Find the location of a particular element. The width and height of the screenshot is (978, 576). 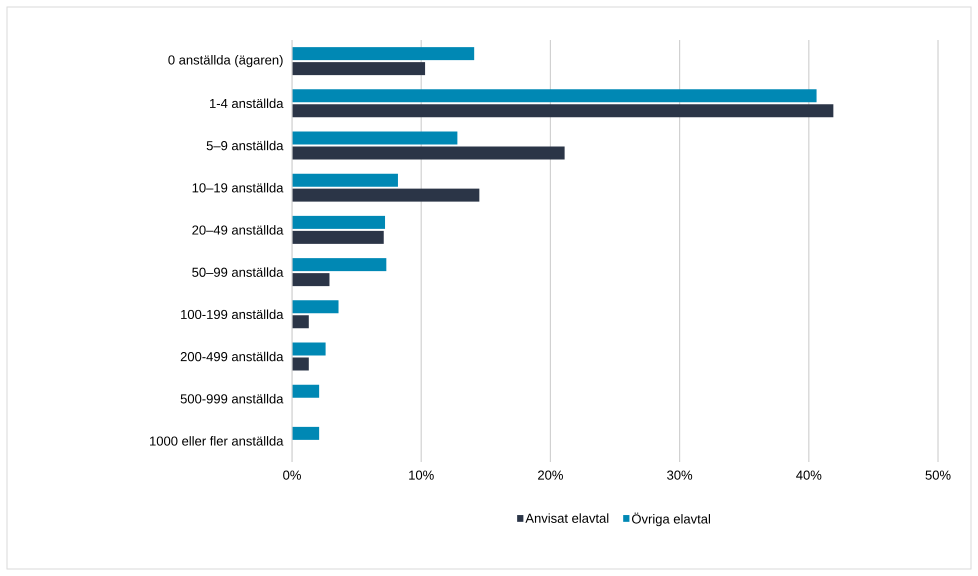

y-tick-label: 10–19 anställda is located at coordinates (238, 187).